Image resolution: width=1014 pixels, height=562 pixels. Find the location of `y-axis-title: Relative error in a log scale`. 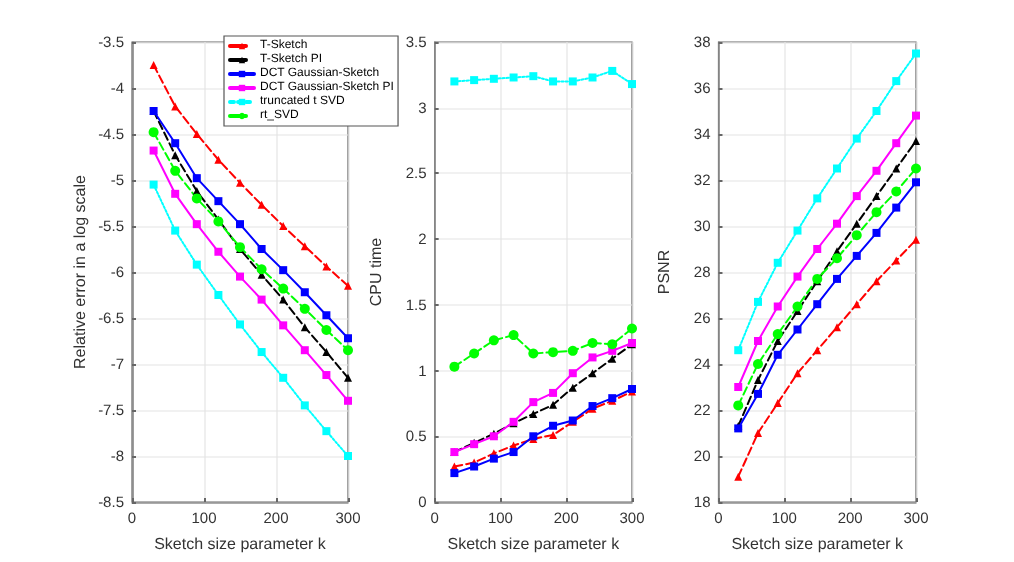

y-axis-title: Relative error in a log scale is located at coordinates (80, 271).